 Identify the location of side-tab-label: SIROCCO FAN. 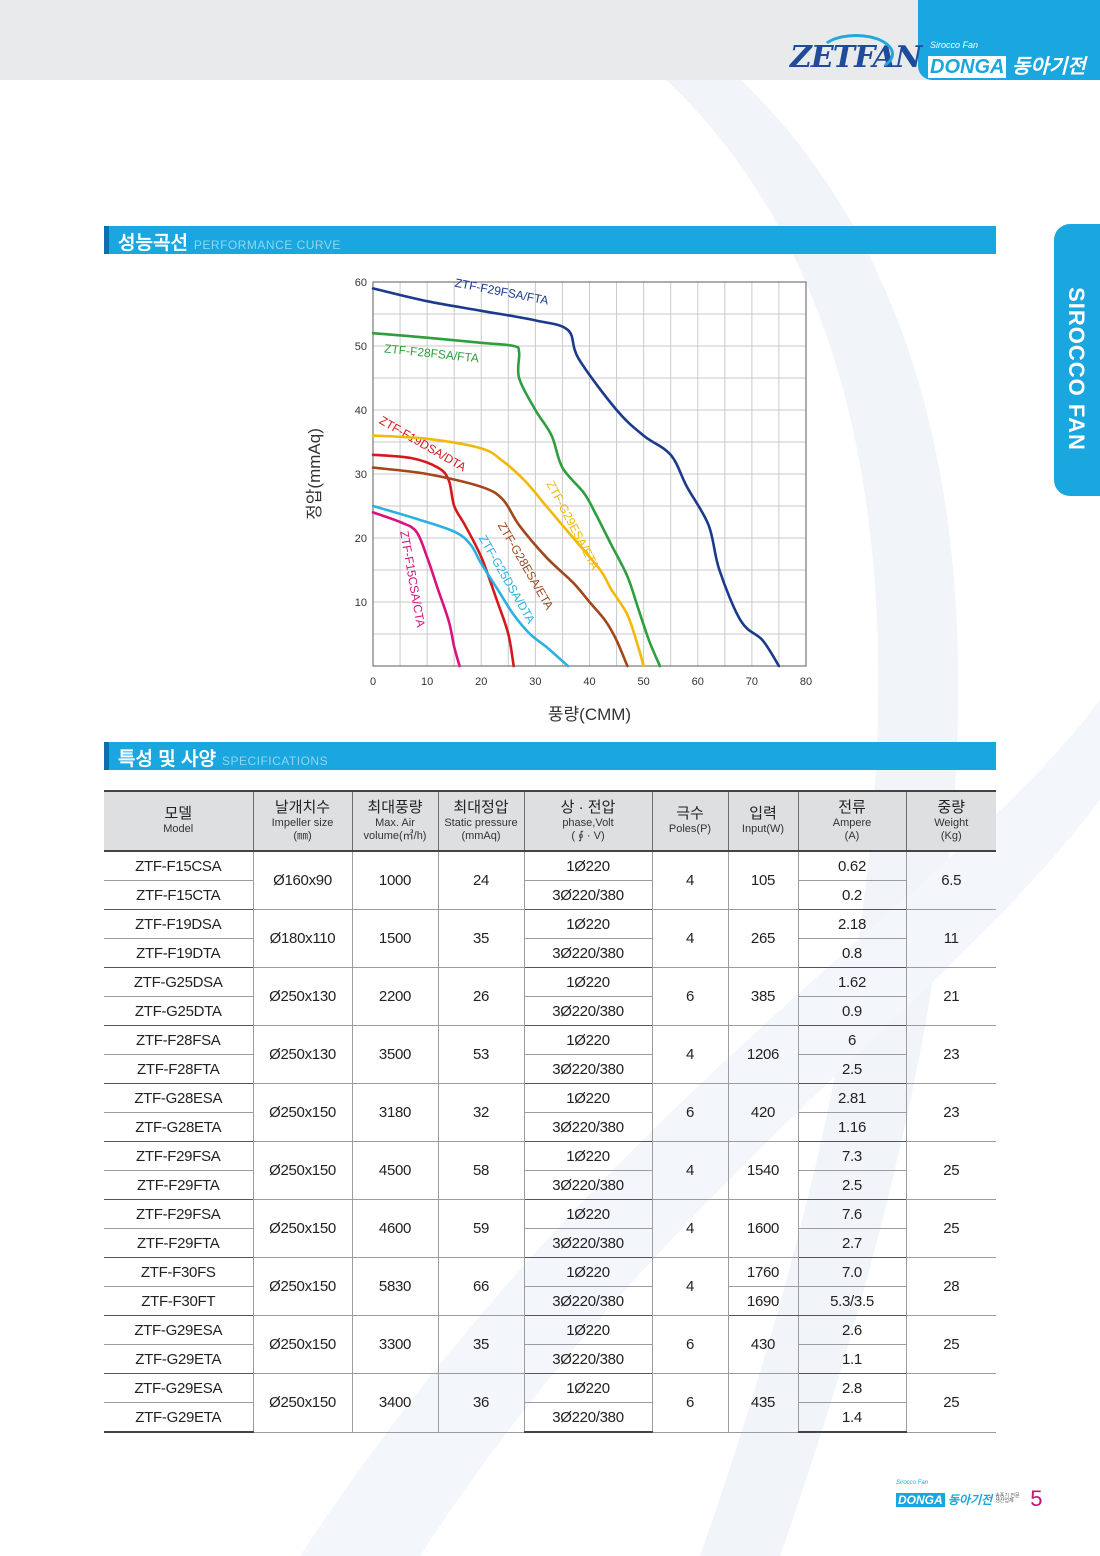
(1076, 369).